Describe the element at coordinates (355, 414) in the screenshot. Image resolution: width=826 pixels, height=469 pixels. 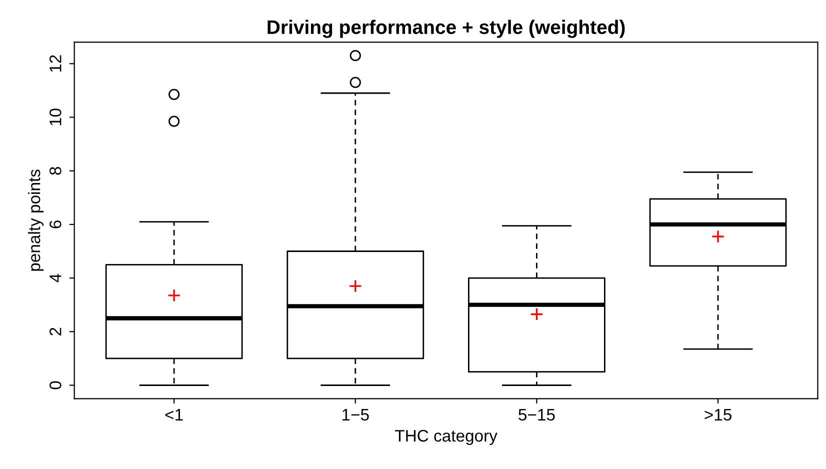
I see `x-tick-label: 1−5` at that location.